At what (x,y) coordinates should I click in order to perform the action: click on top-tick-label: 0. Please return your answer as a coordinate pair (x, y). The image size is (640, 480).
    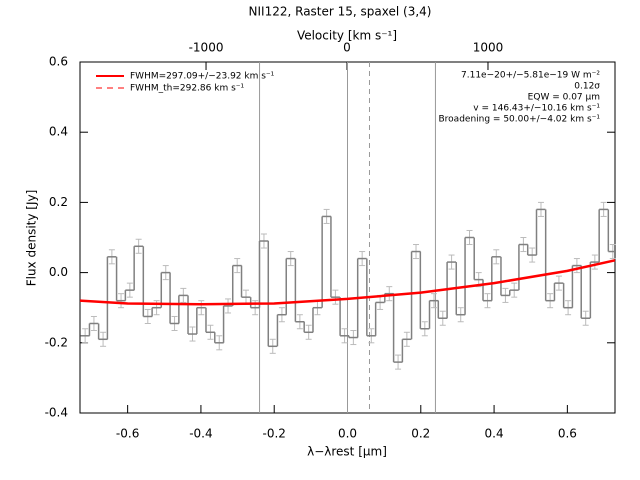
    Looking at the image, I should click on (347, 48).